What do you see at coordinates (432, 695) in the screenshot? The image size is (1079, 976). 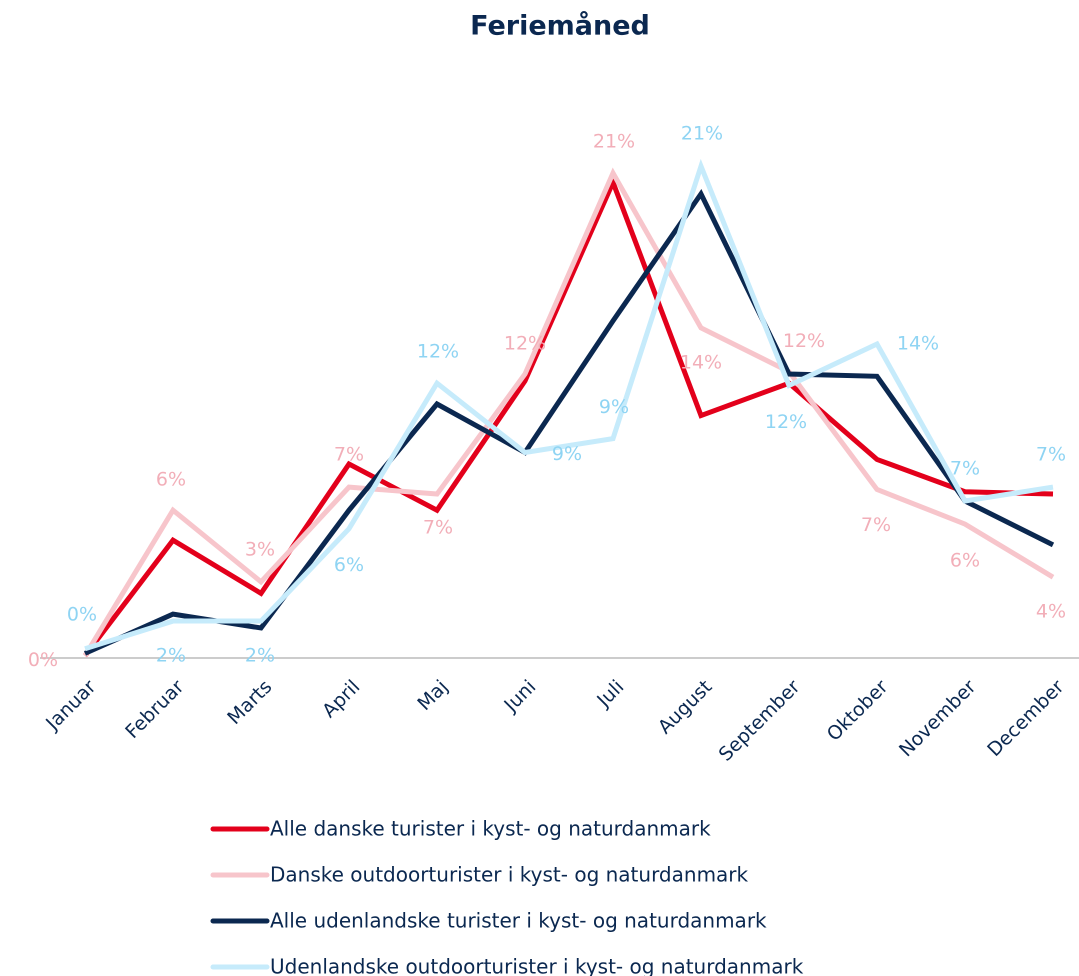 I see `x-tick-label: Maj` at bounding box center [432, 695].